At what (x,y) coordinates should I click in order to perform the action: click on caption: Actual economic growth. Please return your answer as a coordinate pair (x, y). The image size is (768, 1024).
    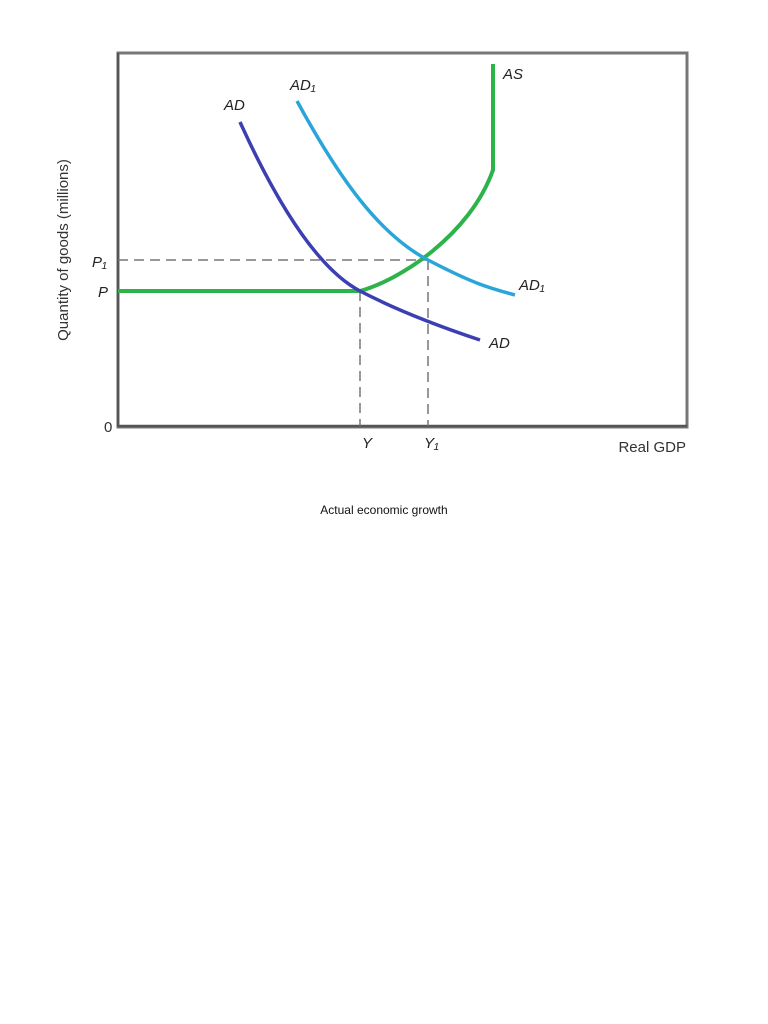
    Looking at the image, I should click on (383, 510).